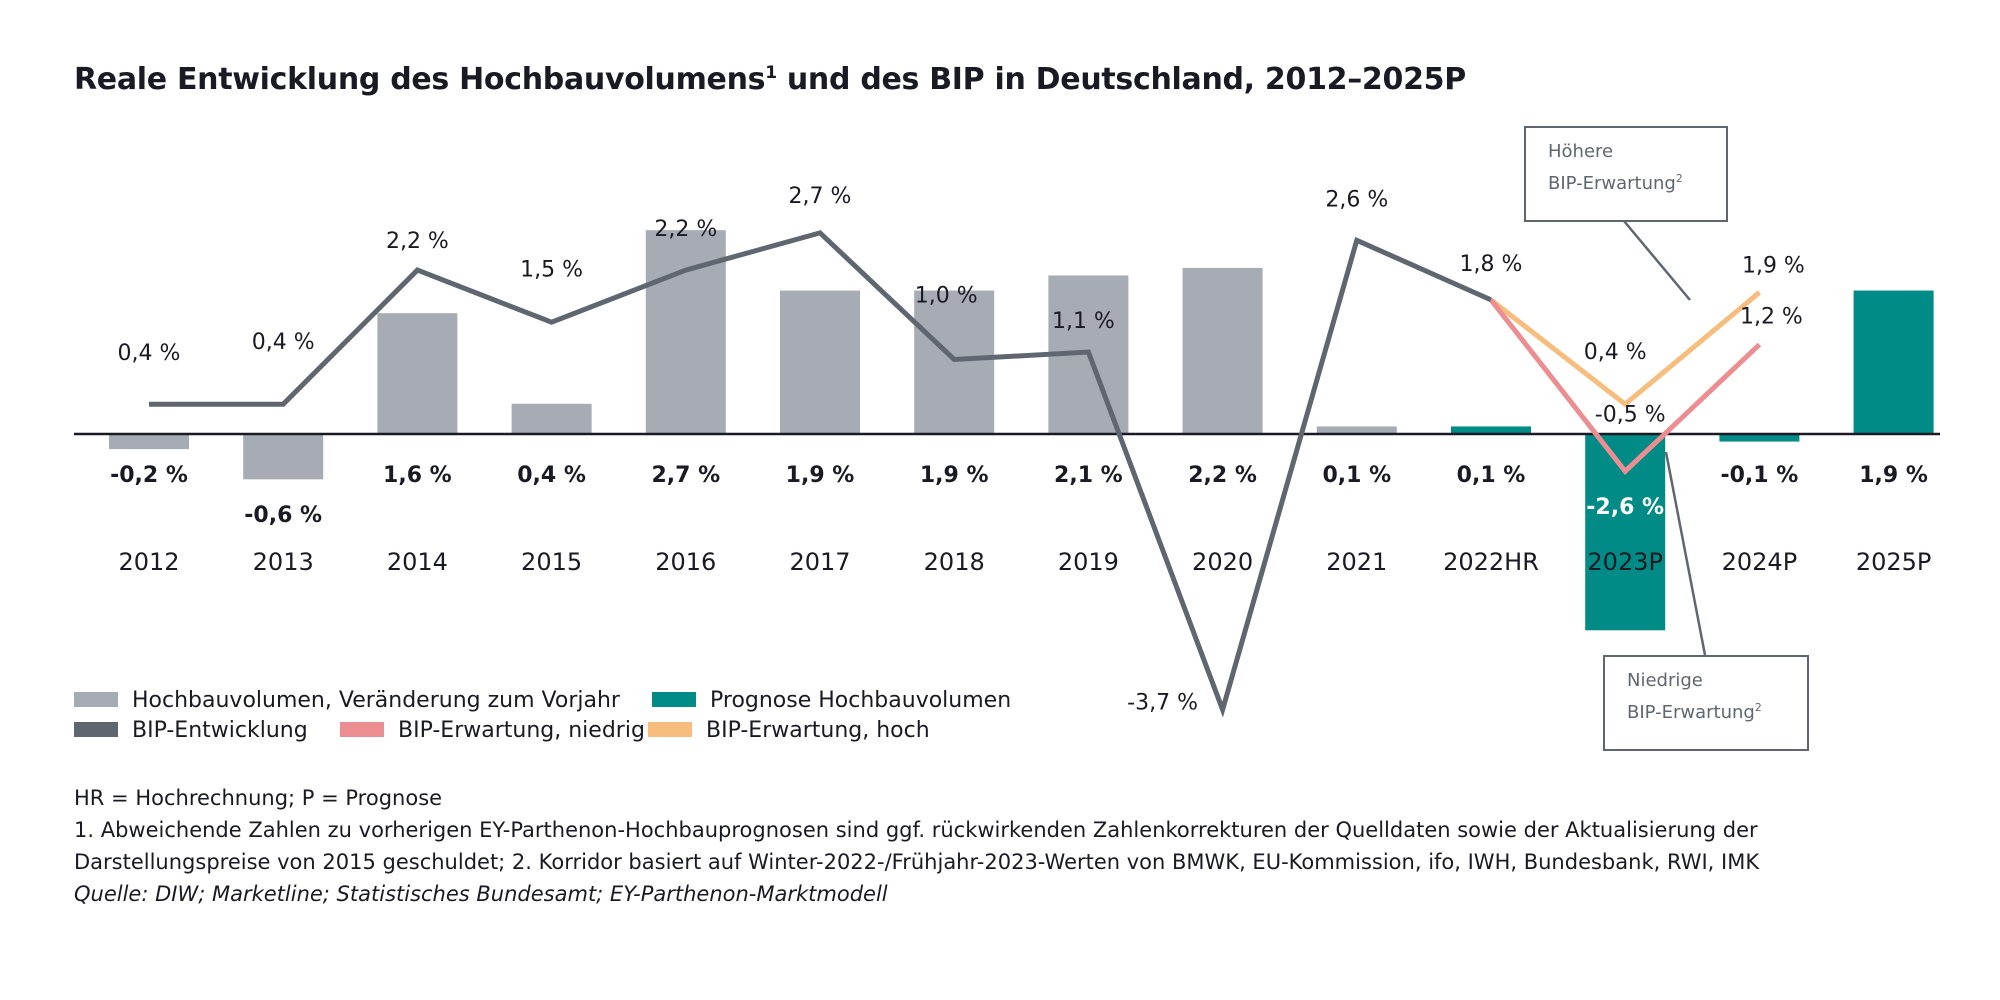 Image resolution: width=2000 pixels, height=1000 pixels. I want to click on bar-value-label-2013: -0,6 %, so click(283, 515).